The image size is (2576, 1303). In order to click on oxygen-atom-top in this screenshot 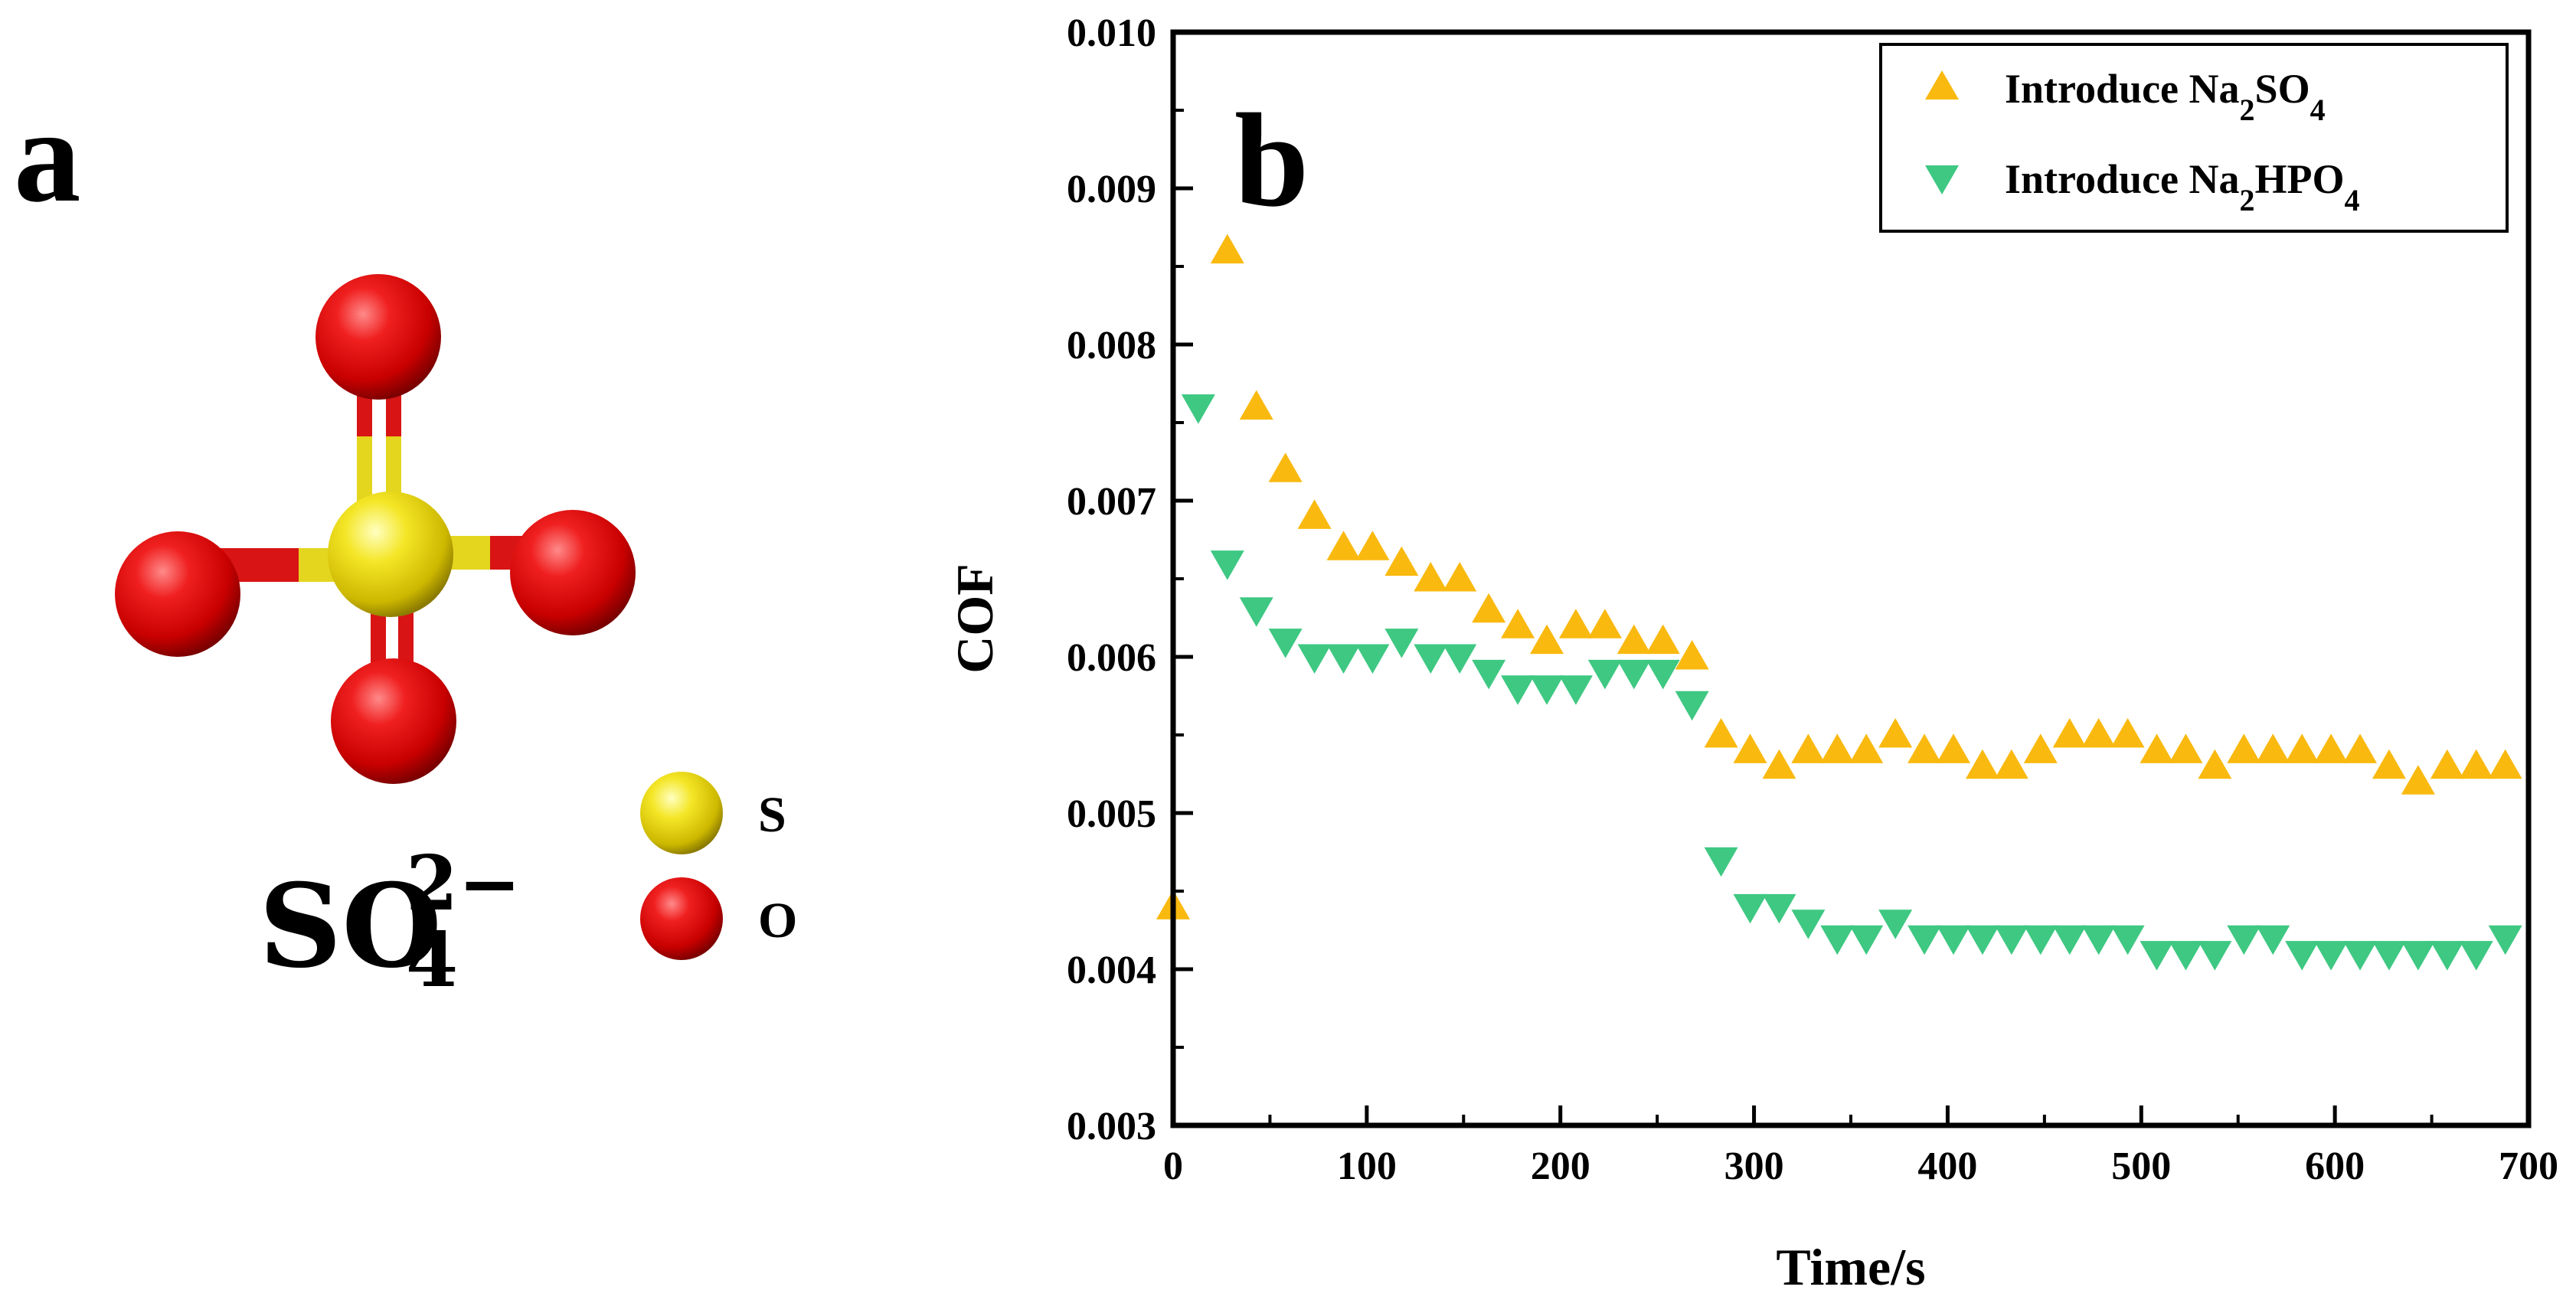, I will do `click(378, 337)`.